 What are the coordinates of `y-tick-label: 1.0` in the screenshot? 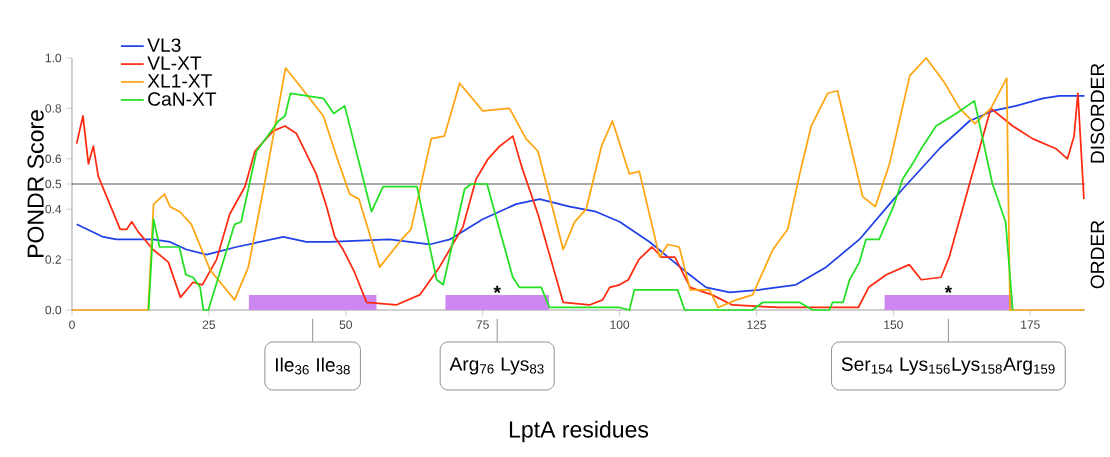 It's located at (53, 58).